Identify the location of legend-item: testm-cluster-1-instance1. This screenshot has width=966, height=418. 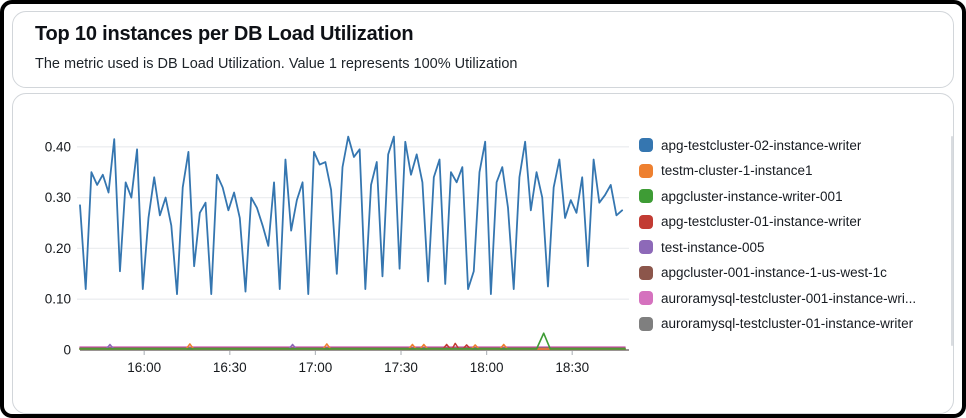
(795, 170).